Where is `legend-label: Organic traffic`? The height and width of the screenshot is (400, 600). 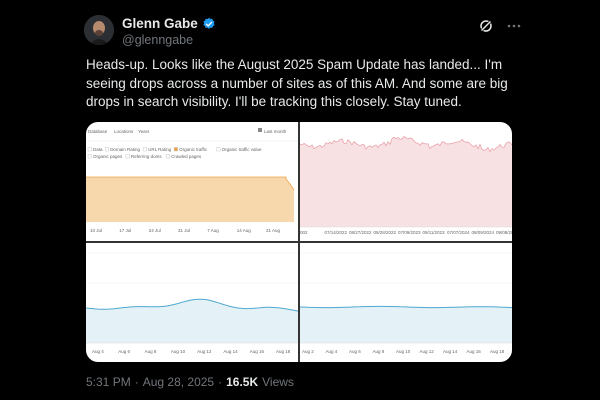
legend-label: Organic traffic is located at coordinates (193, 149).